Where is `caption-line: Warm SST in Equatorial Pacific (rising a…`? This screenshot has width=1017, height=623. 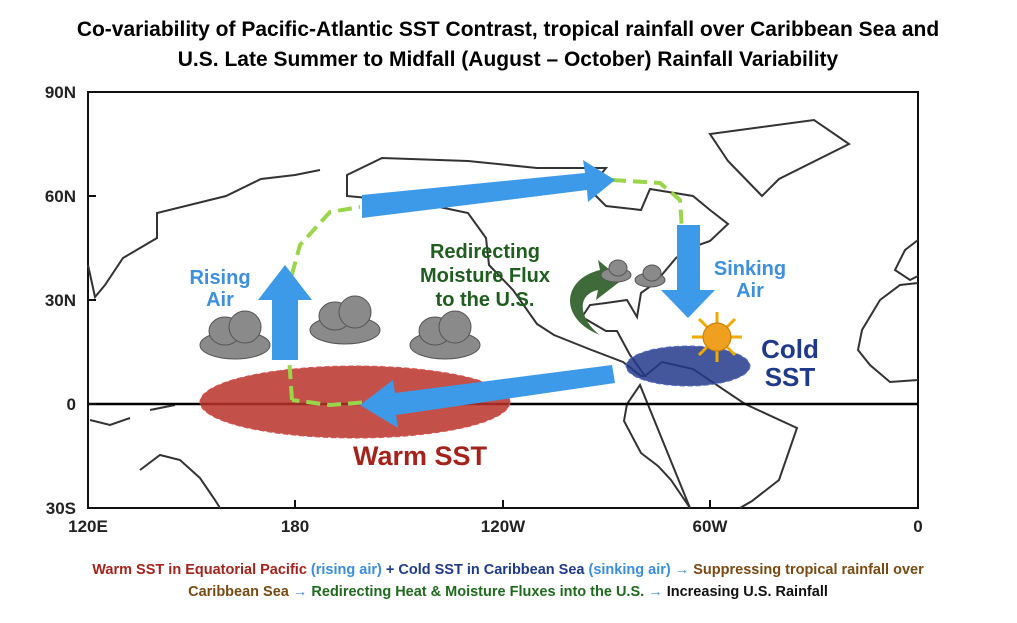 caption-line: Warm SST in Equatorial Pacific (rising a… is located at coordinates (508, 570).